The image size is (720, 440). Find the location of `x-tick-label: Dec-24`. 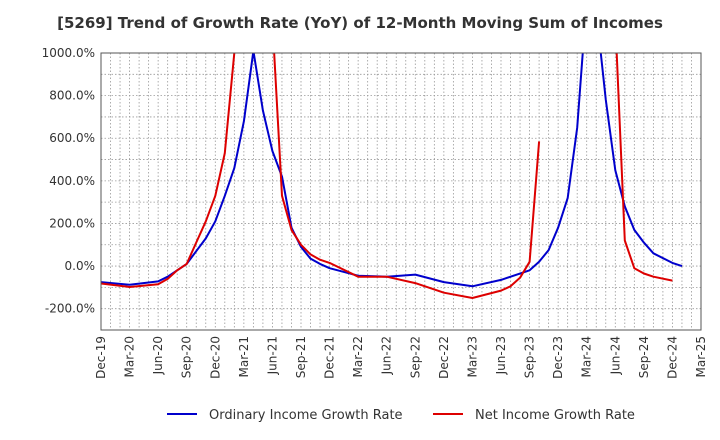

x-tick-label: Dec-24 is located at coordinates (672, 357).